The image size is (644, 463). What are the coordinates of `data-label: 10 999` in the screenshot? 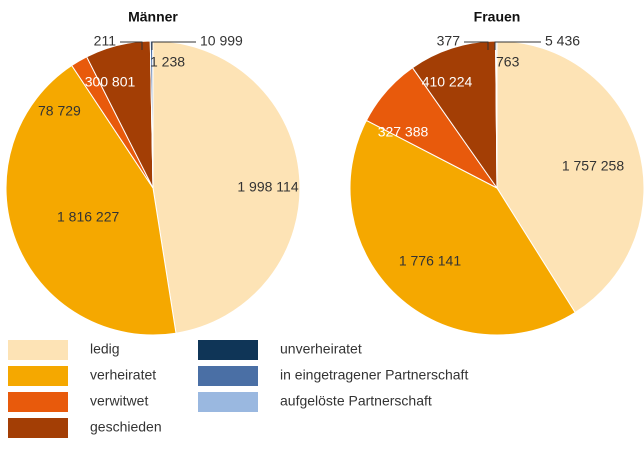 It's located at (221, 41).